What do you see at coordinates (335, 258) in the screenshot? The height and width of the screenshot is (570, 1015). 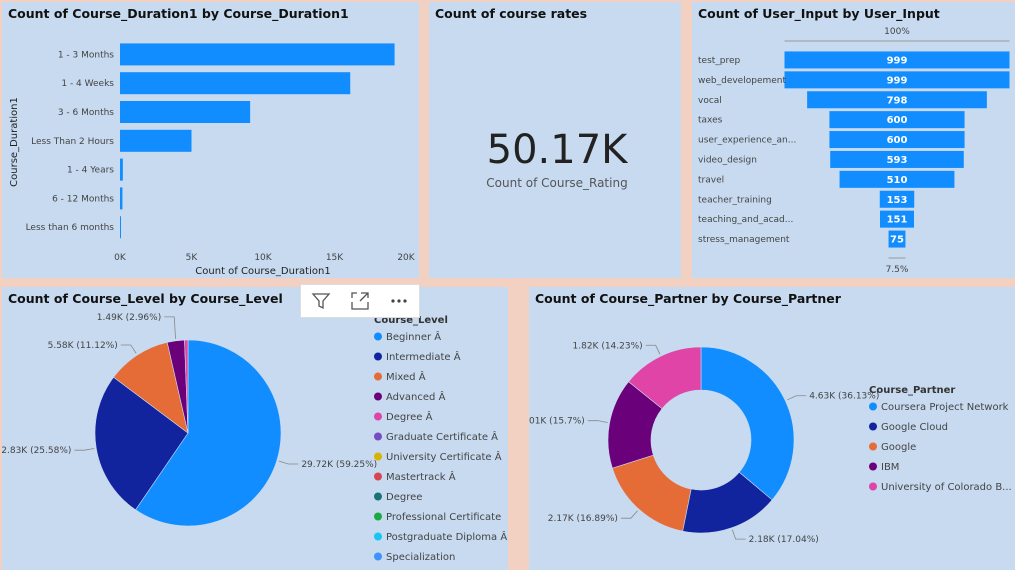 I see `x-tick-label: 15K` at bounding box center [335, 258].